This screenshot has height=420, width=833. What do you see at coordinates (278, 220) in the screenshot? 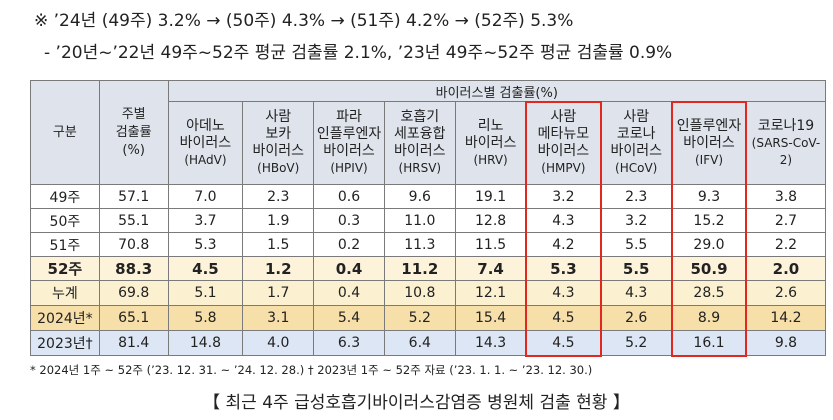
I see `virus-rate-cell: 1.9` at bounding box center [278, 220].